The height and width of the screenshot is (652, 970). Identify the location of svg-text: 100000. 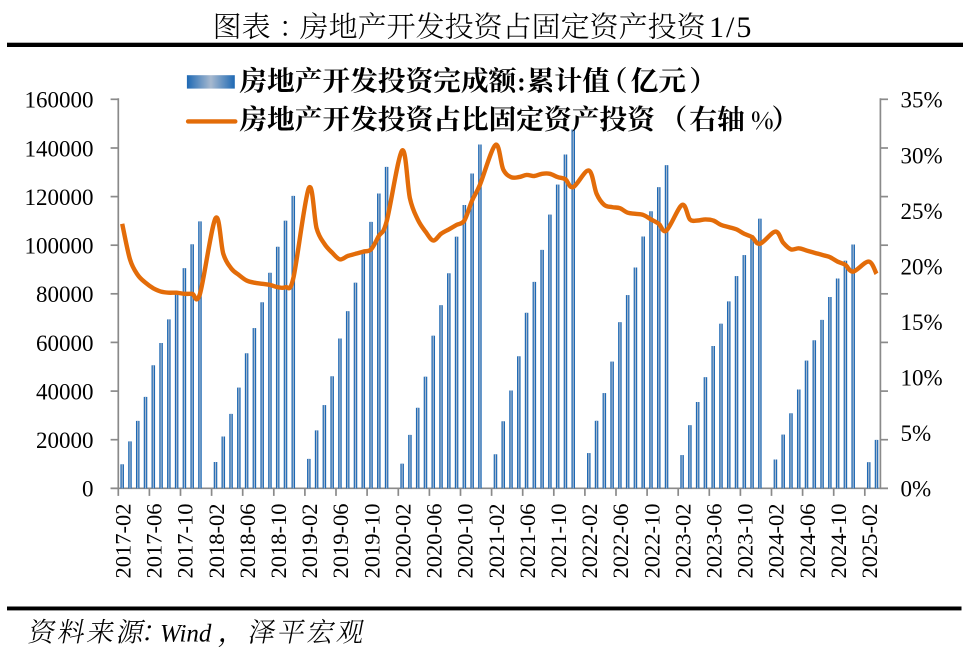
(59, 246).